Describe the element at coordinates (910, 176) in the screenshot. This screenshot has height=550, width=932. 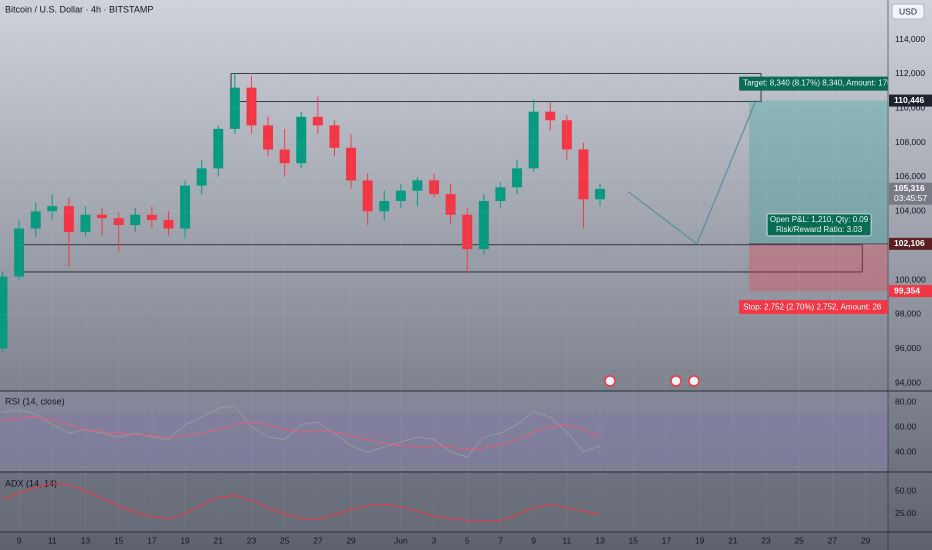
I see `y-tick-label: 106,000` at that location.